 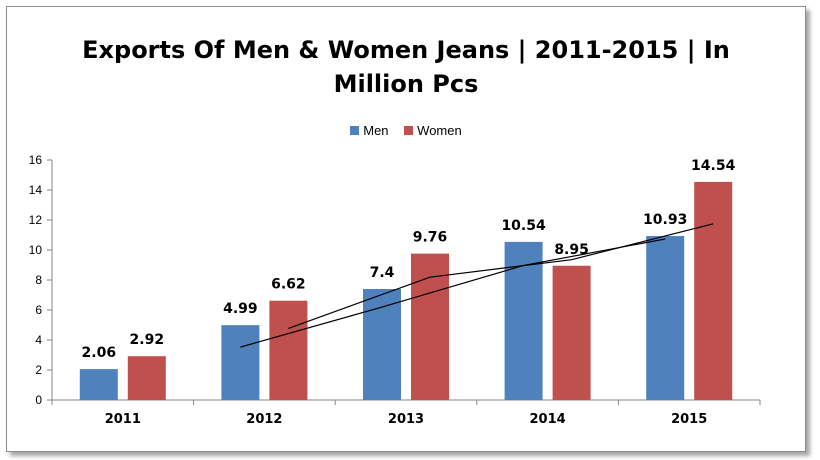 What do you see at coordinates (571, 250) in the screenshot?
I see `data-label-women: 8.95` at bounding box center [571, 250].